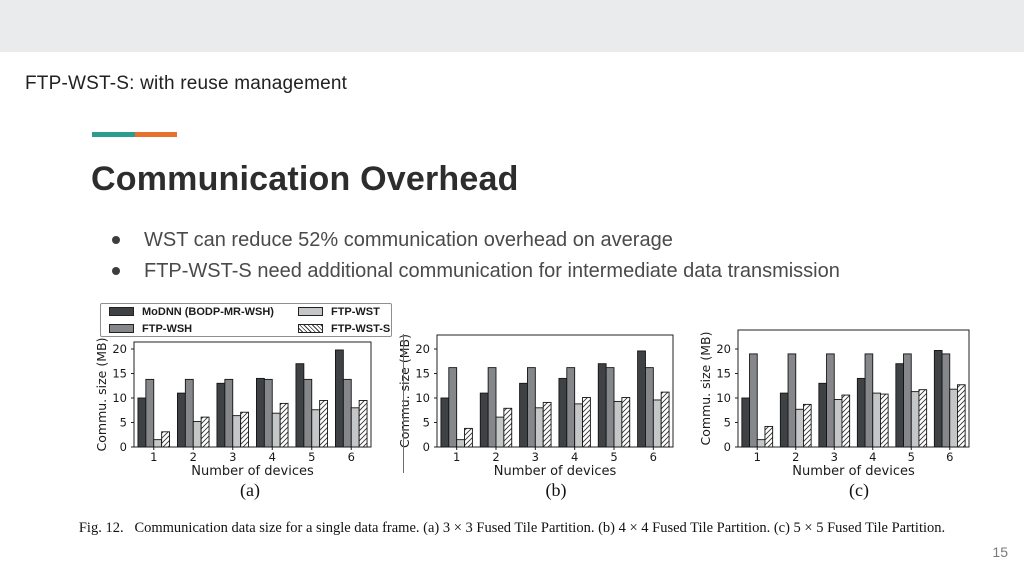 Image resolution: width=1024 pixels, height=576 pixels. Describe the element at coordinates (186, 83) in the screenshot. I see `slide-kicker: FTP-WST-S: with reuse management` at that location.